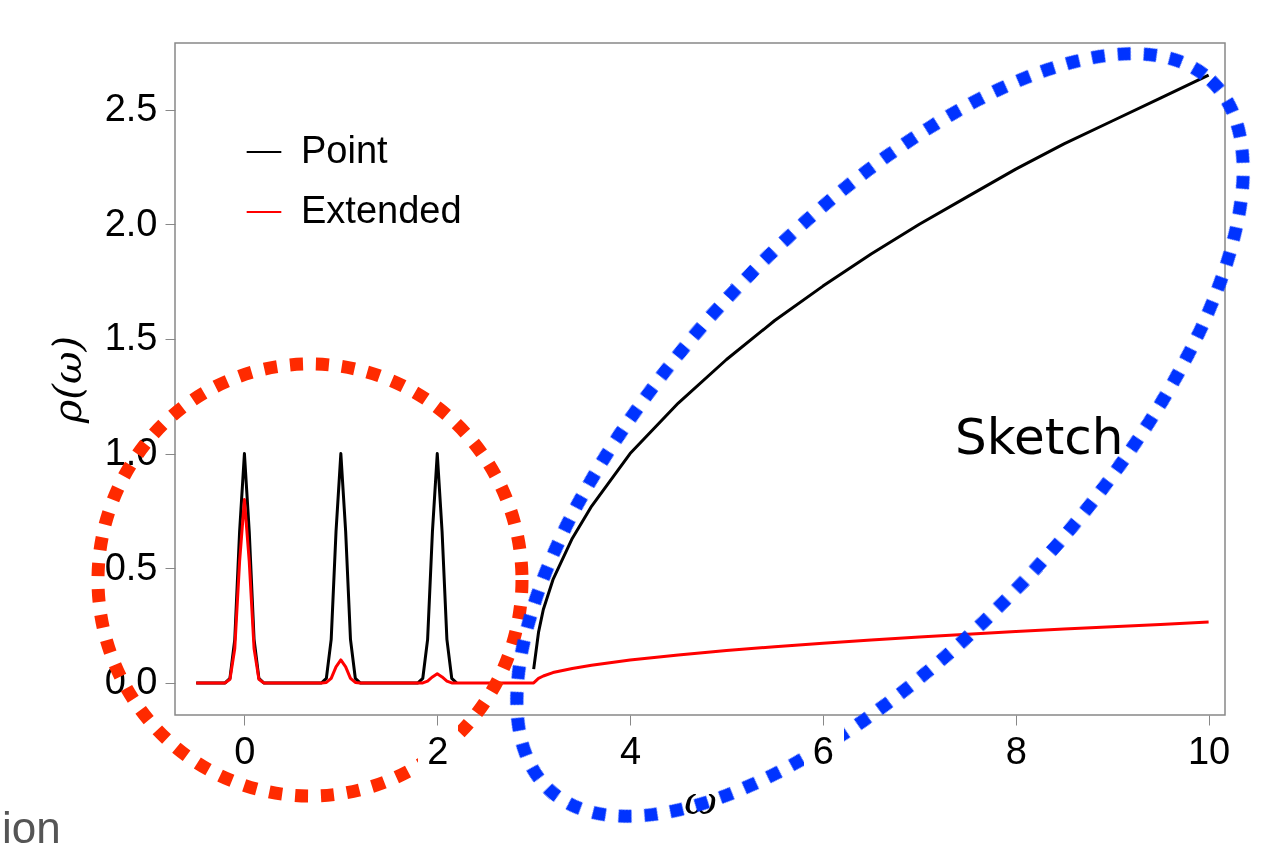 This screenshot has height=851, width=1266. I want to click on x-tick-label: 8, so click(1016, 750).